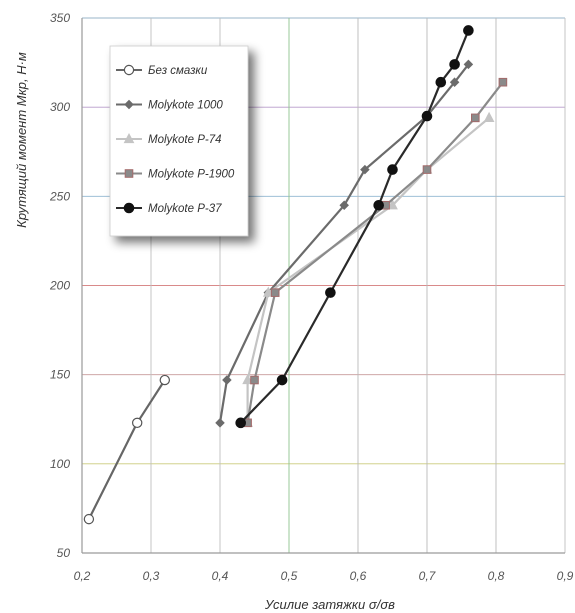  I want to click on y-tick-label: 350, so click(60, 18).